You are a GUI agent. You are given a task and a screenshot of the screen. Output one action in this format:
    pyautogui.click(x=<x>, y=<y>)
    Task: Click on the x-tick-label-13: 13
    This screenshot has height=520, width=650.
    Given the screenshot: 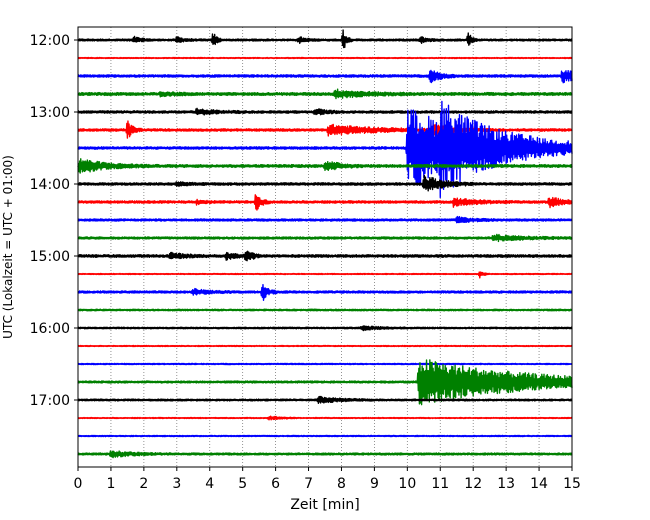 What is the action you would take?
    pyautogui.click(x=506, y=484)
    